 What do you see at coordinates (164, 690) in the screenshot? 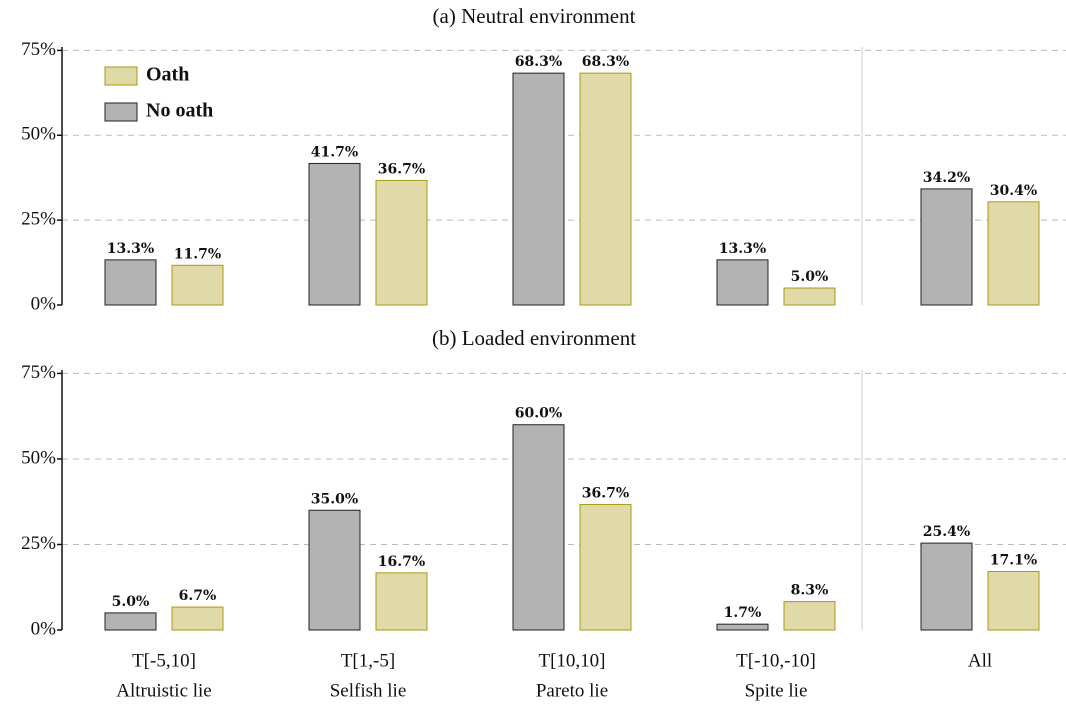
I see `x-tick-label: Altruistic lie` at bounding box center [164, 690].